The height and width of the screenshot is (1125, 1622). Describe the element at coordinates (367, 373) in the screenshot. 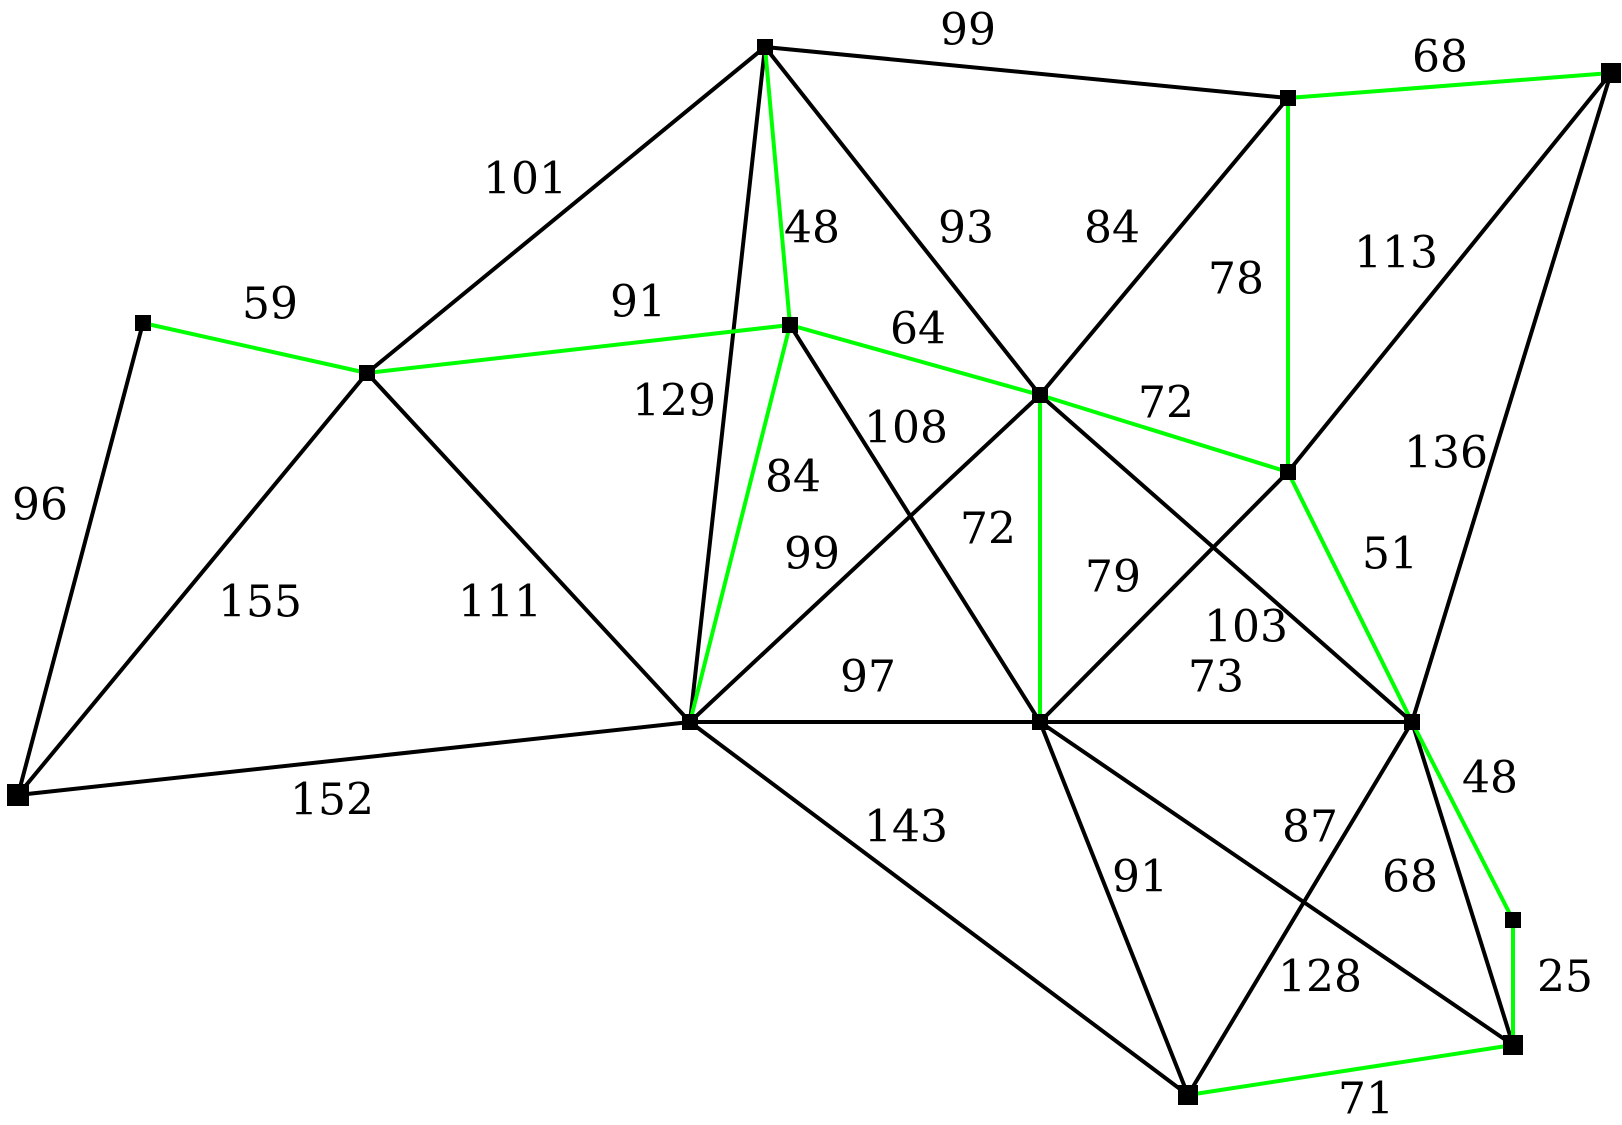

I see `node-n5` at that location.